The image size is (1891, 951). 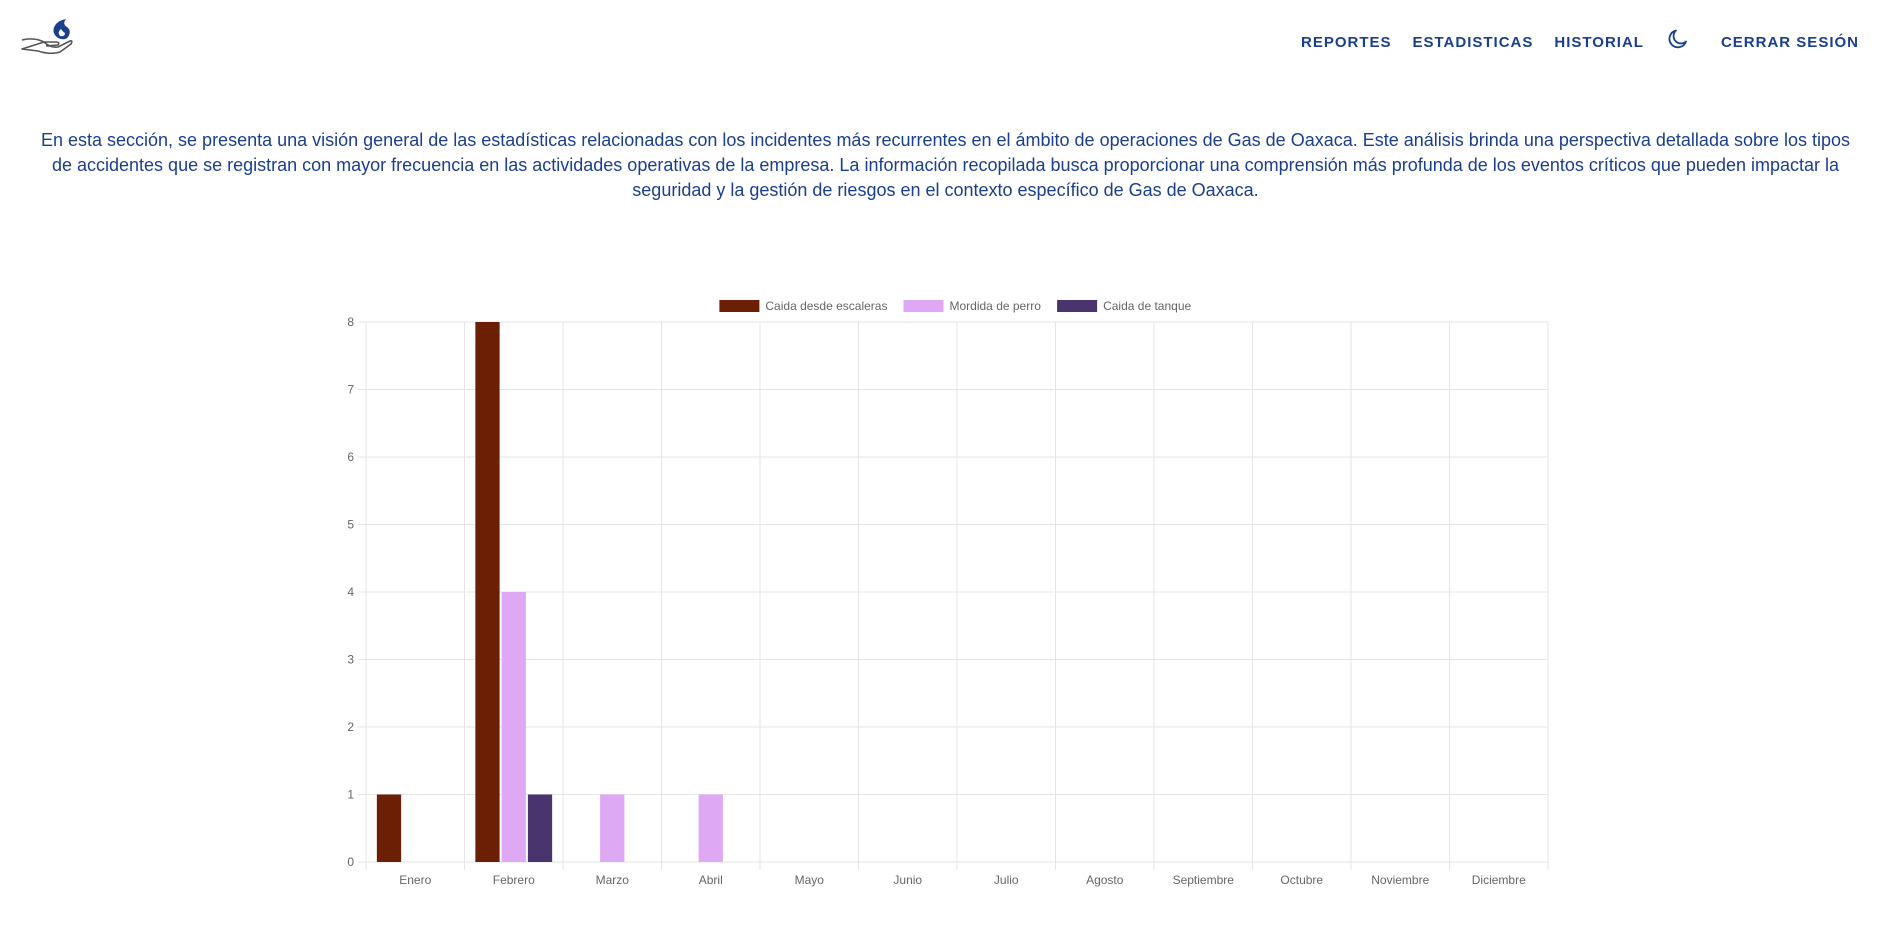 What do you see at coordinates (613, 880) in the screenshot?
I see `x-tick-label: Marzo` at bounding box center [613, 880].